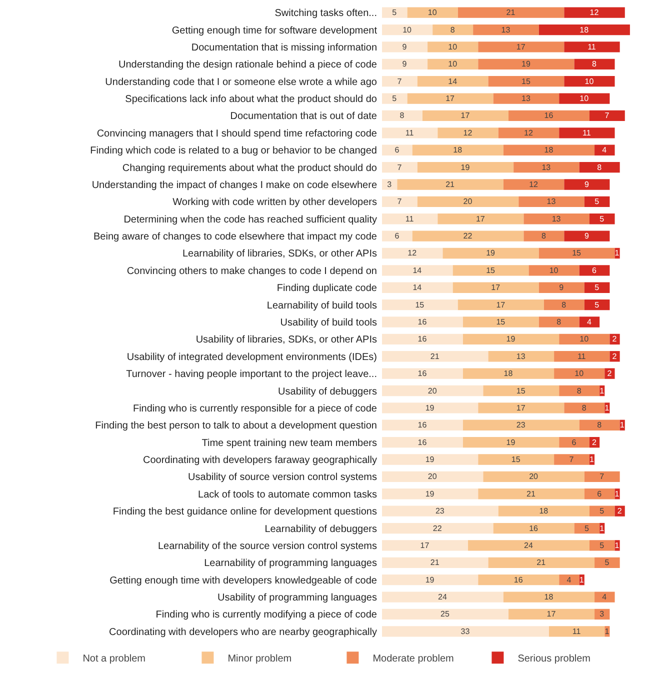 The height and width of the screenshot is (674, 645). Describe the element at coordinates (413, 659) in the screenshot. I see `legend-label: Moderate problem` at that location.